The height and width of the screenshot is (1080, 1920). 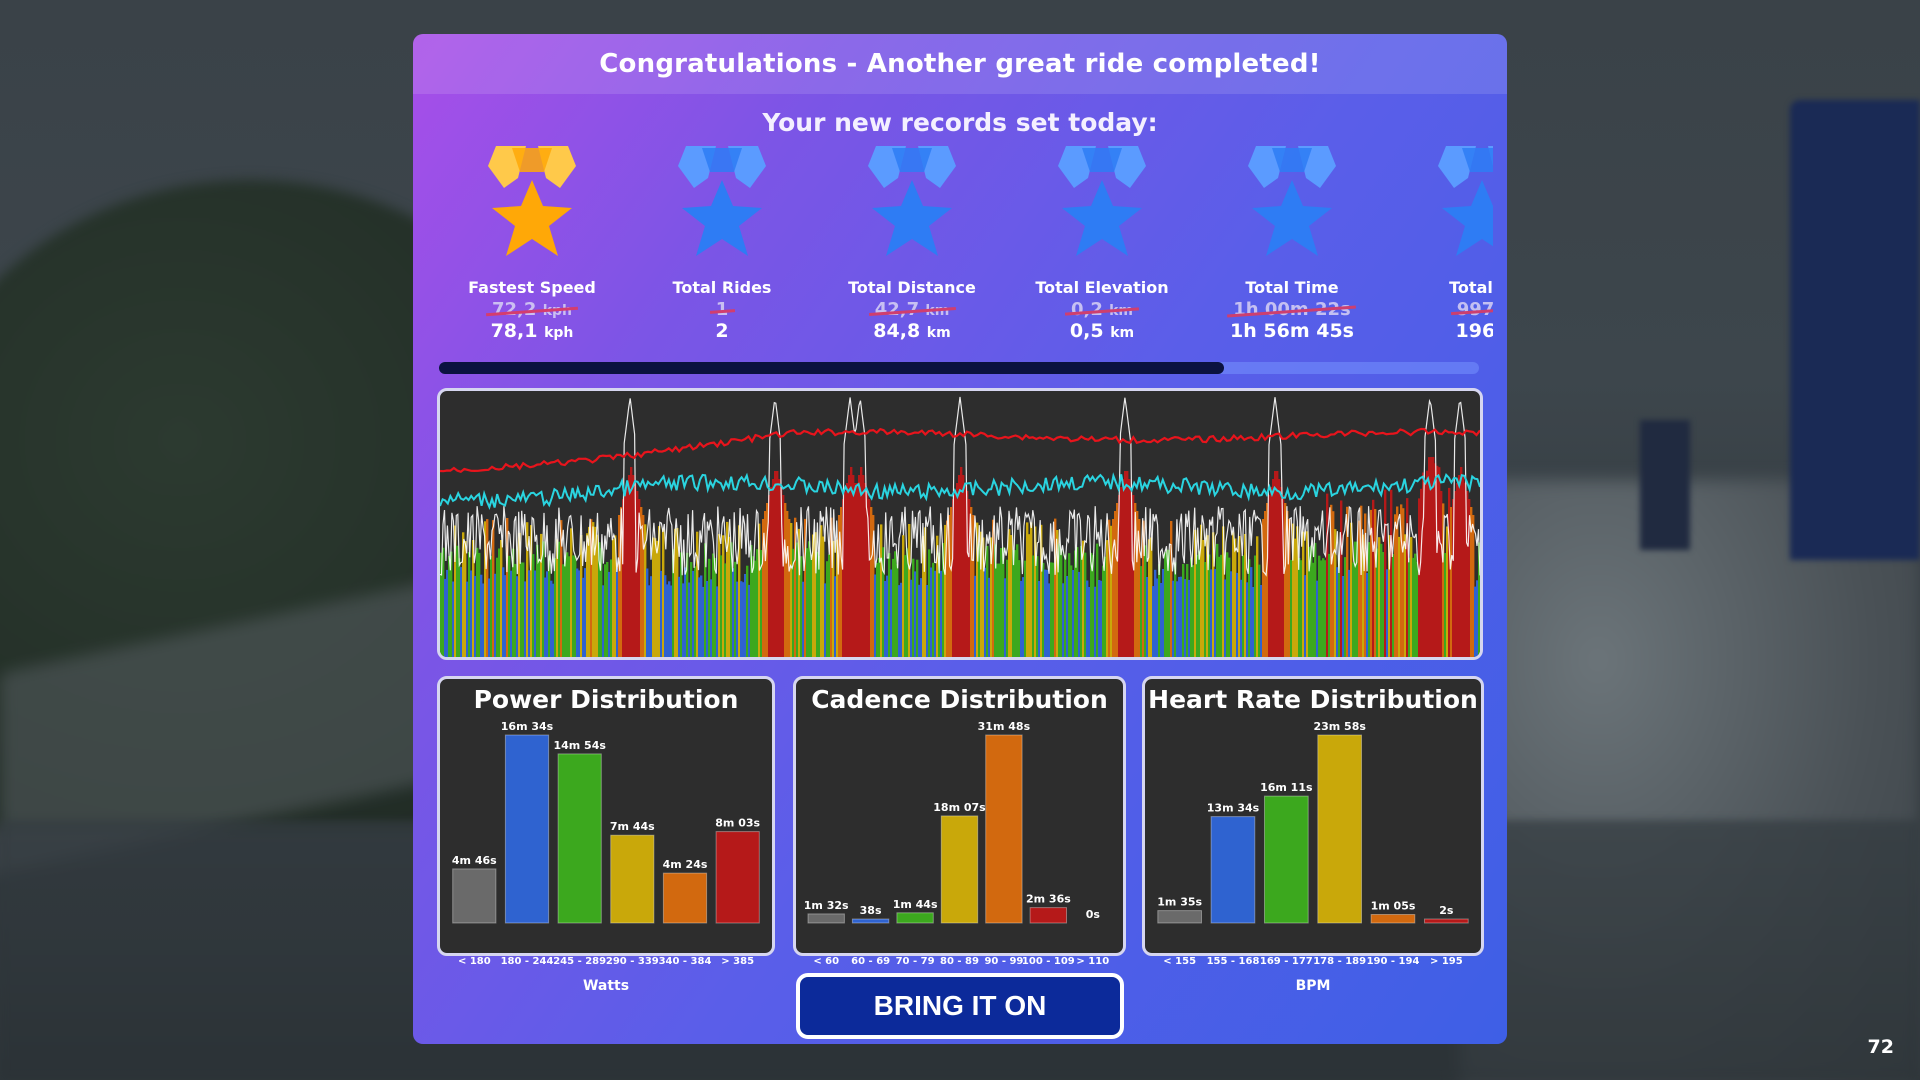 I want to click on dist-bar-label: 2m 36s, so click(x=1048, y=899).